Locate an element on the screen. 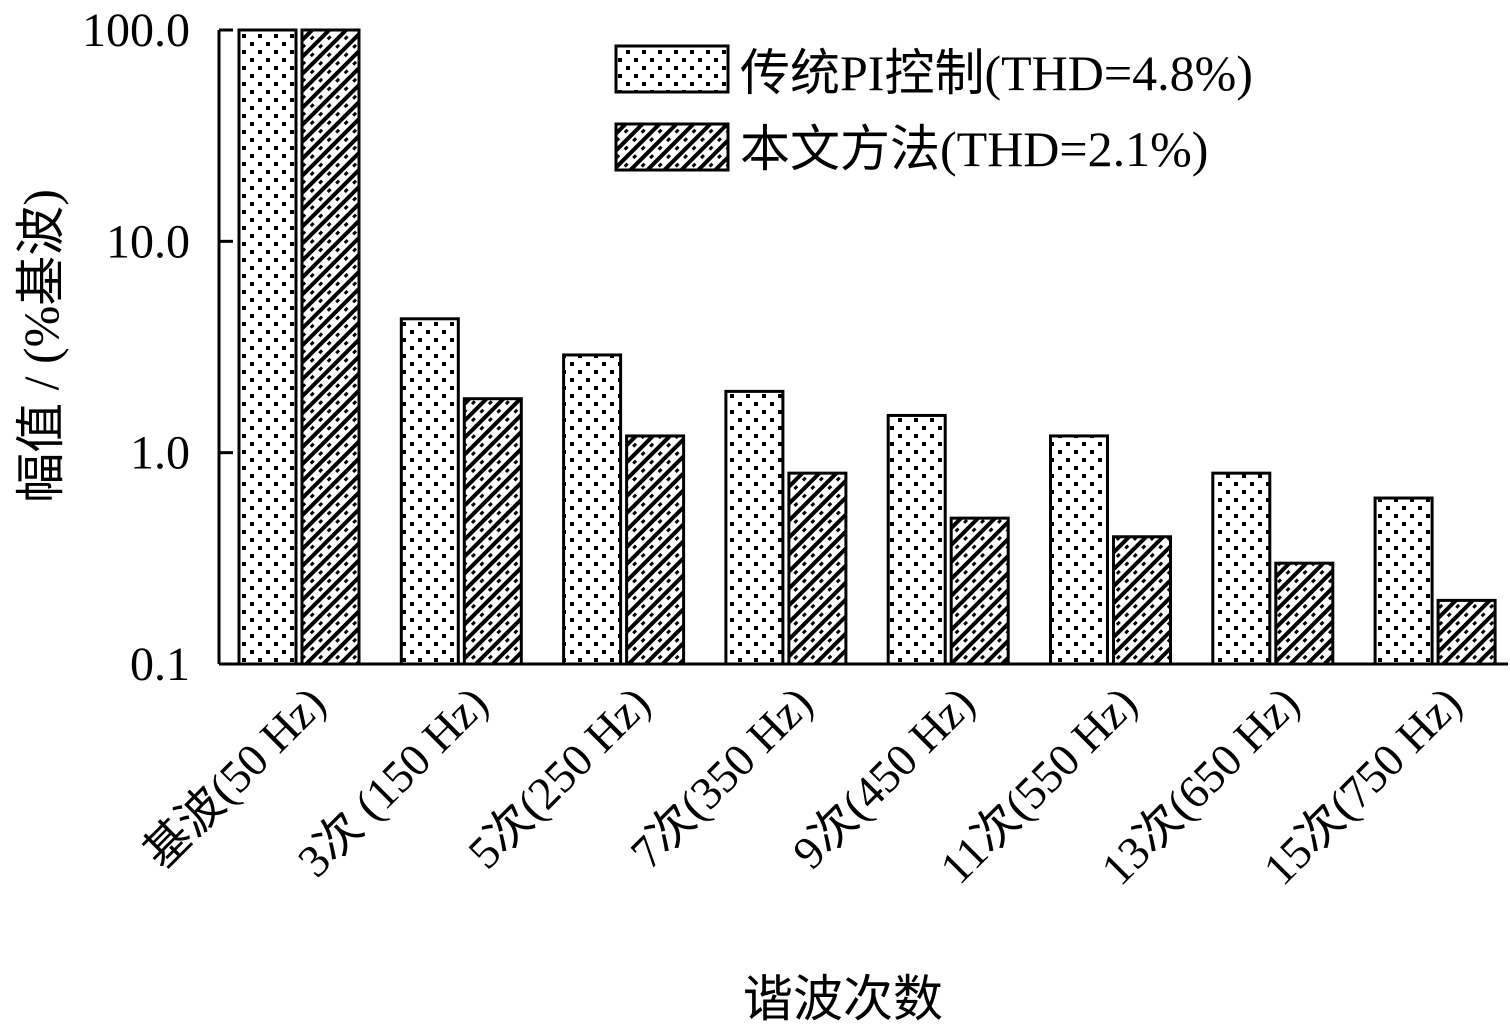 This screenshot has width=1510, height=1031. y-tick-label: 1.0 is located at coordinates (160, 453).